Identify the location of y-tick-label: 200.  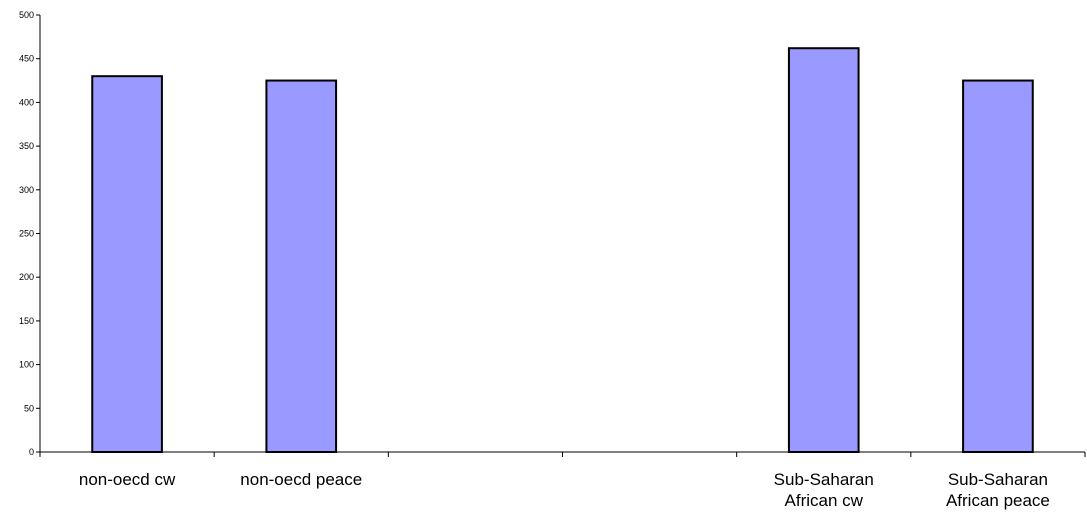
(26, 277).